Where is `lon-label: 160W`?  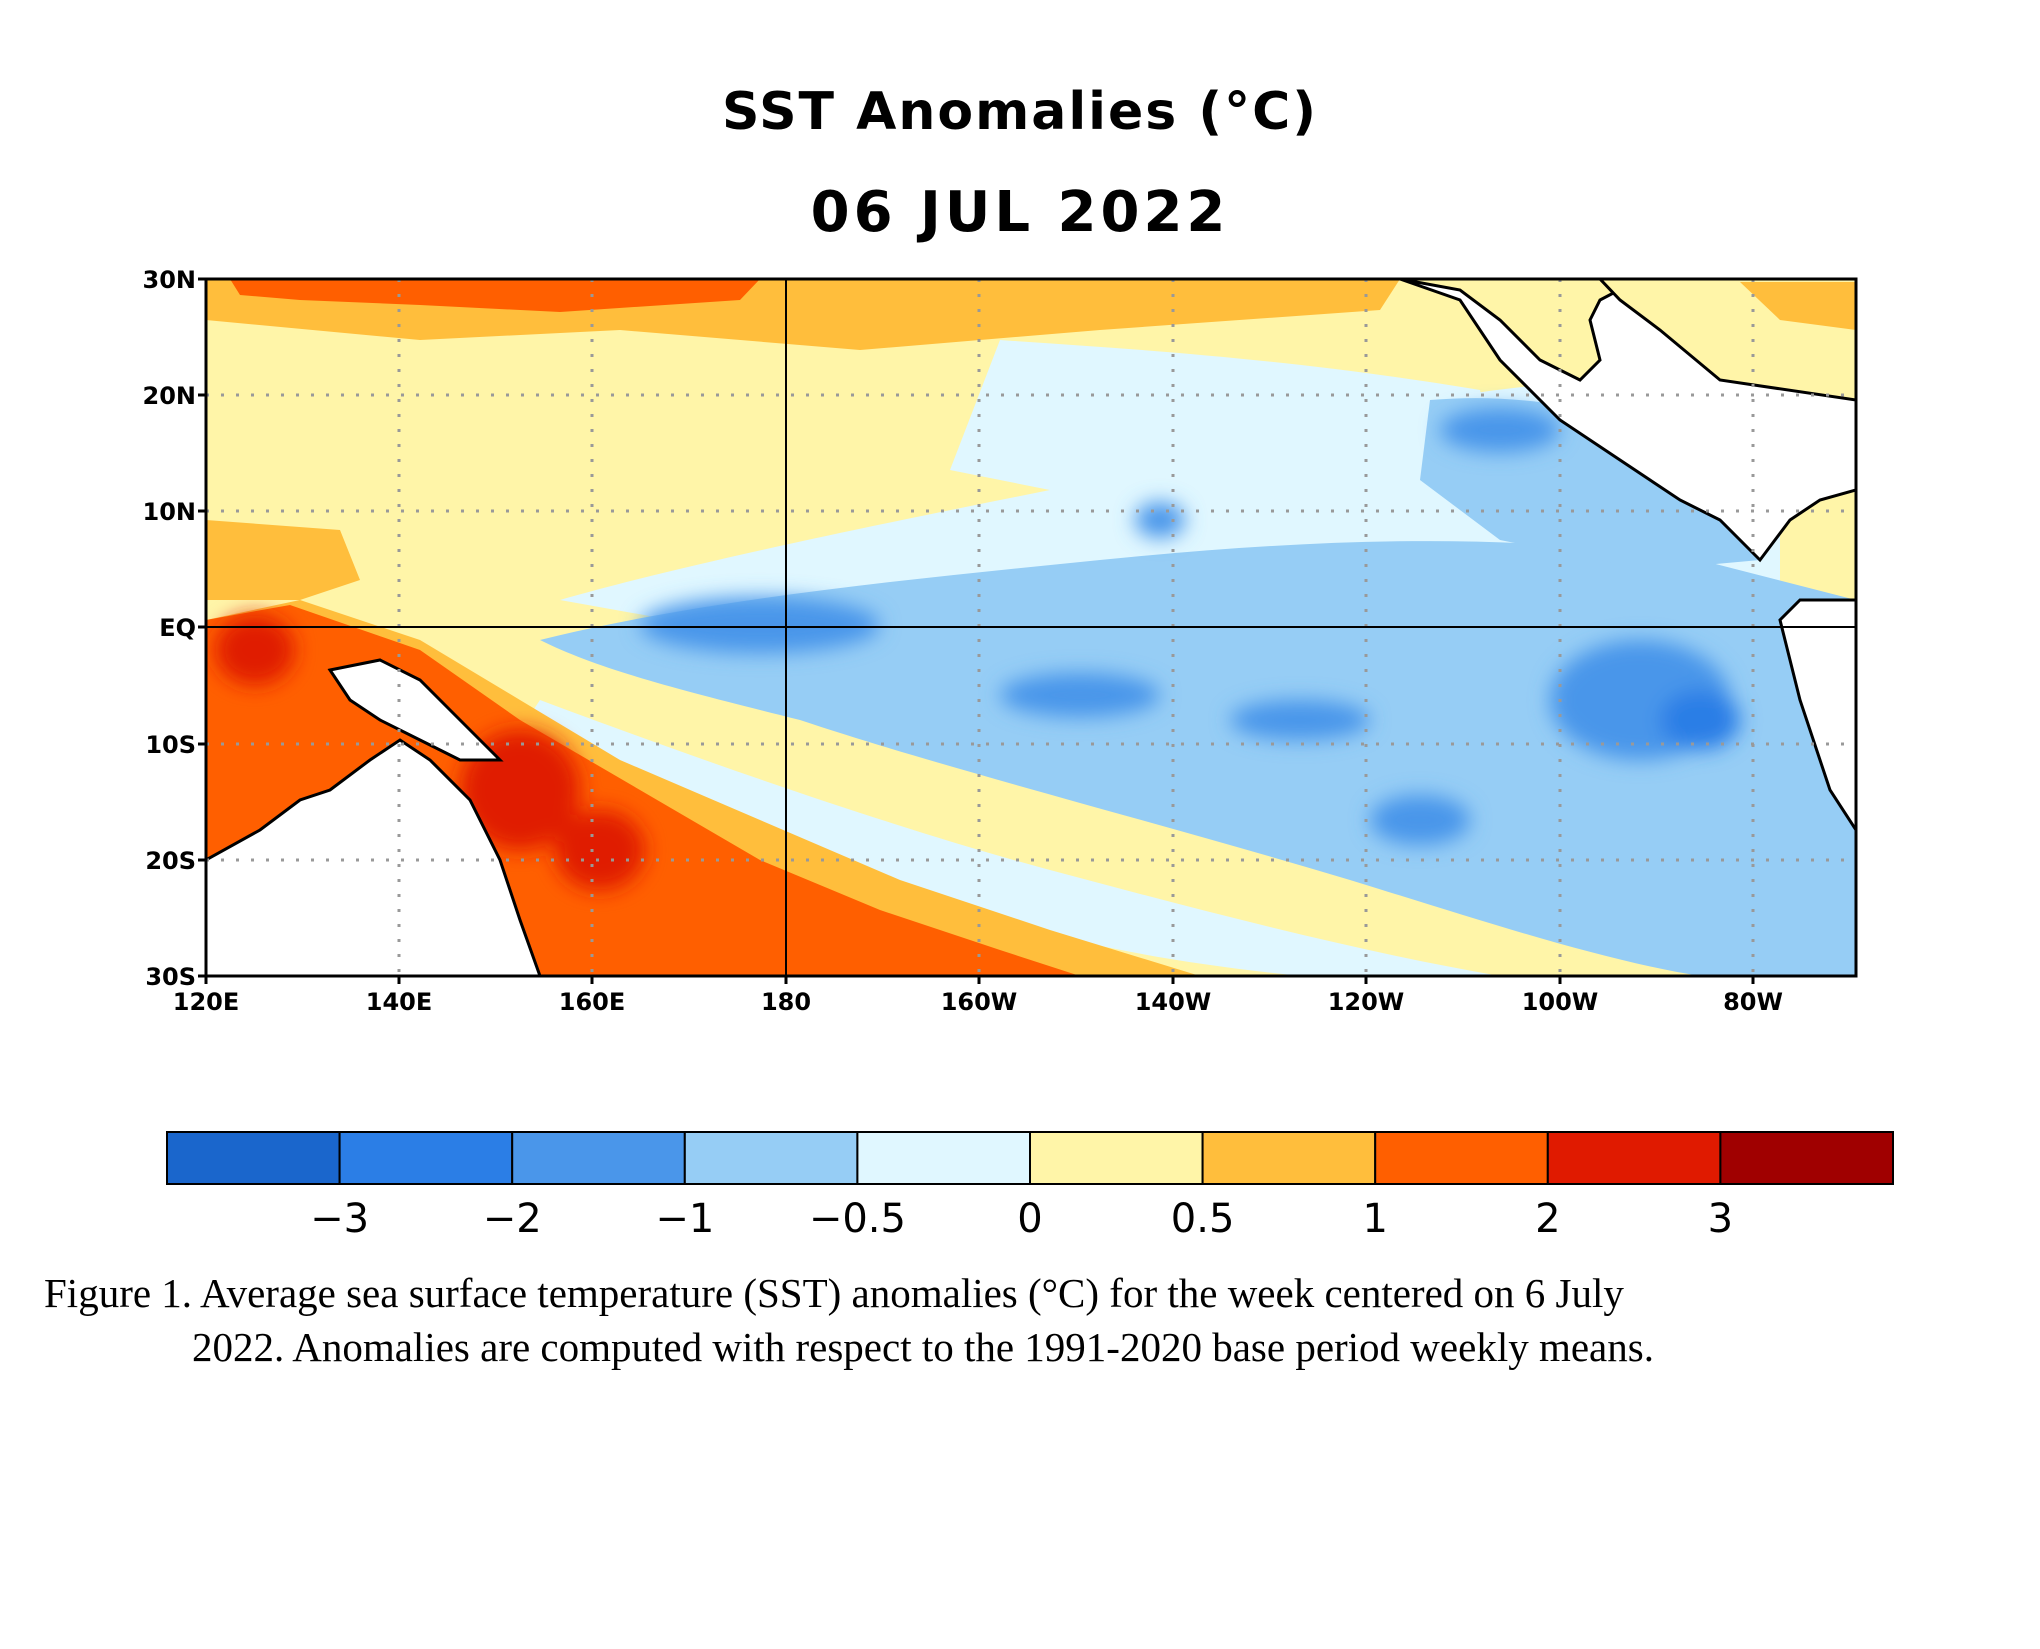 lon-label: 160W is located at coordinates (979, 1002).